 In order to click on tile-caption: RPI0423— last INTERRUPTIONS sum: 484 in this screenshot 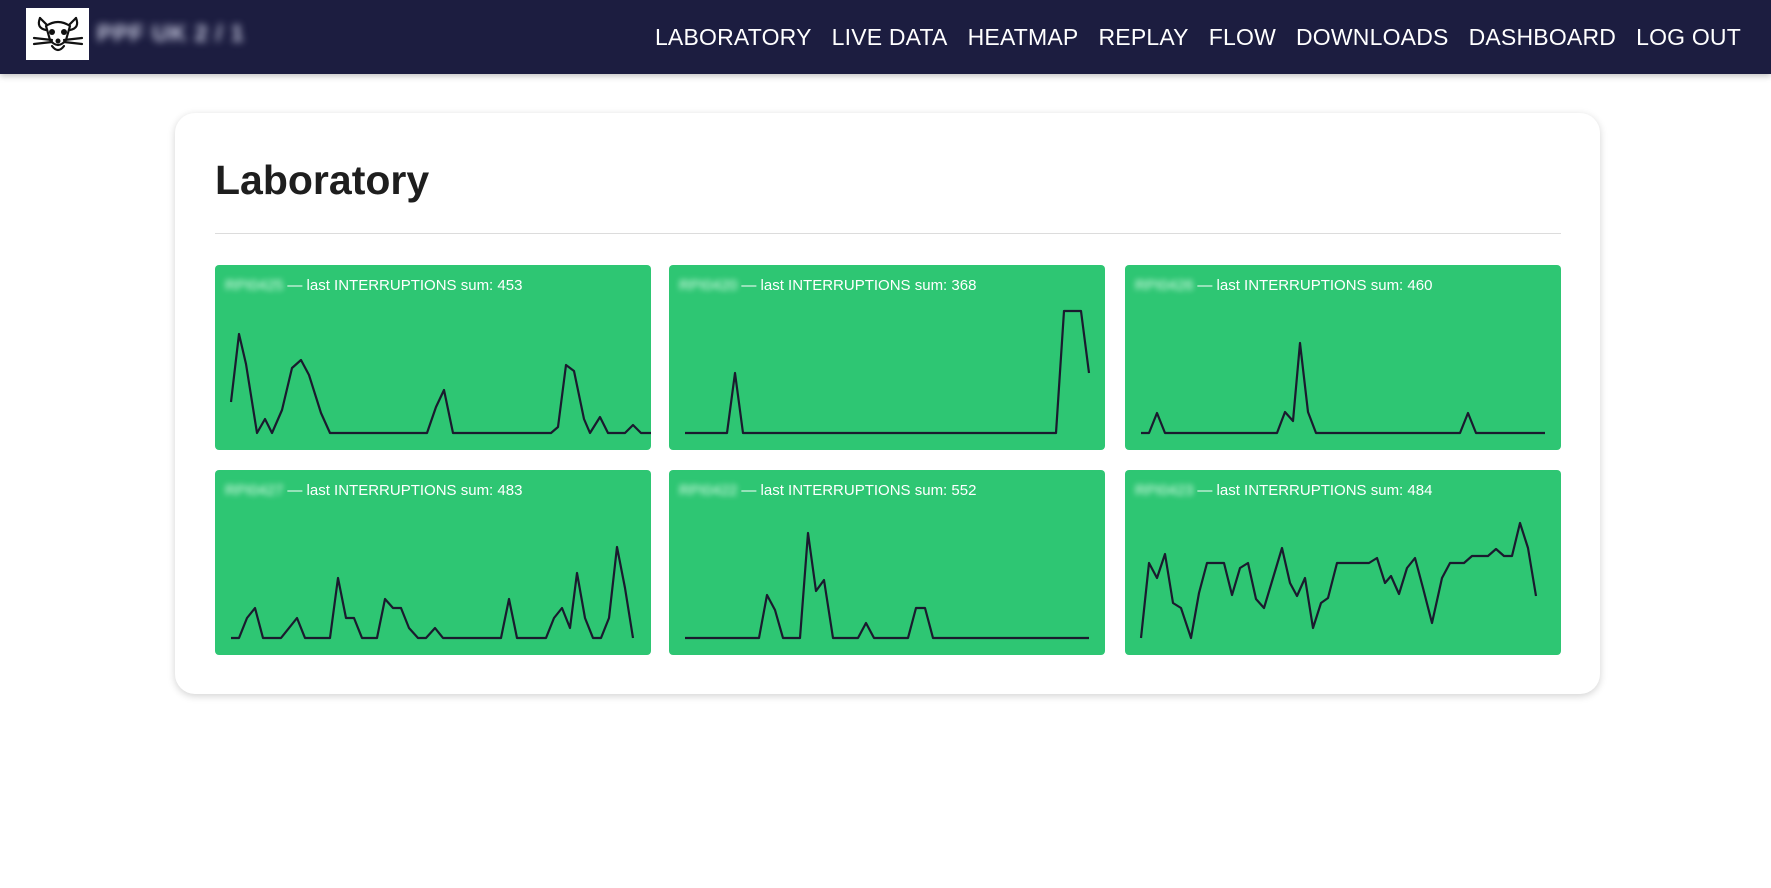, I will do `click(1283, 490)`.